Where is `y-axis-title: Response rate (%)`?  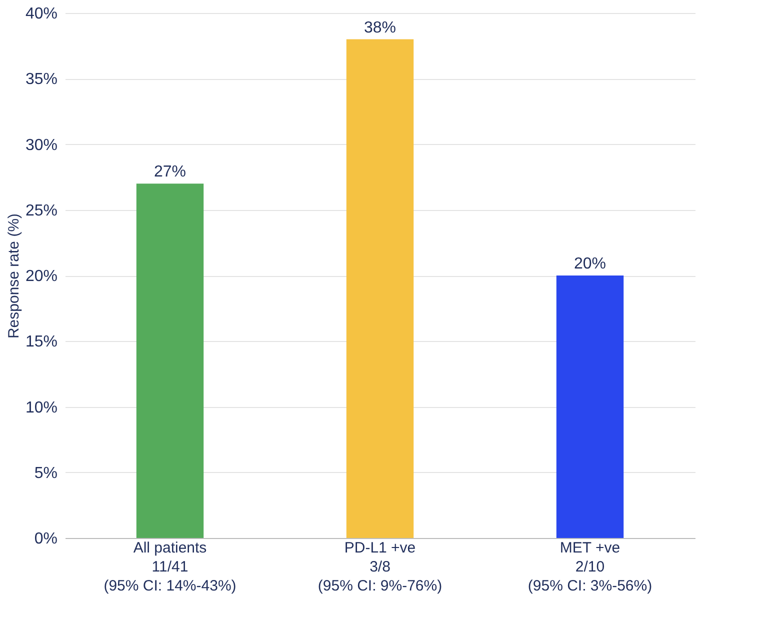
y-axis-title: Response rate (%) is located at coordinates (13, 276).